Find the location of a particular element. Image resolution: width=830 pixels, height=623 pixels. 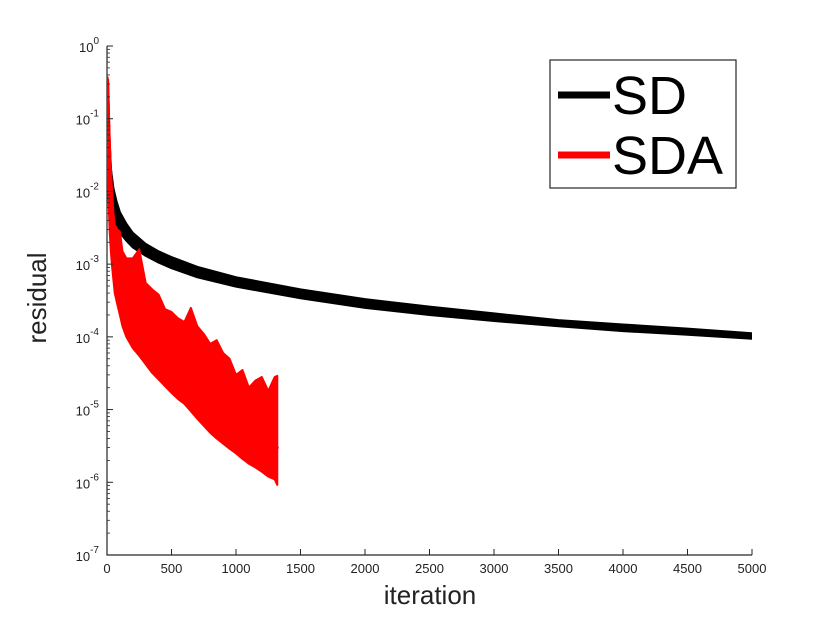

y-tick-label: 10⁻² is located at coordinates (88, 190).